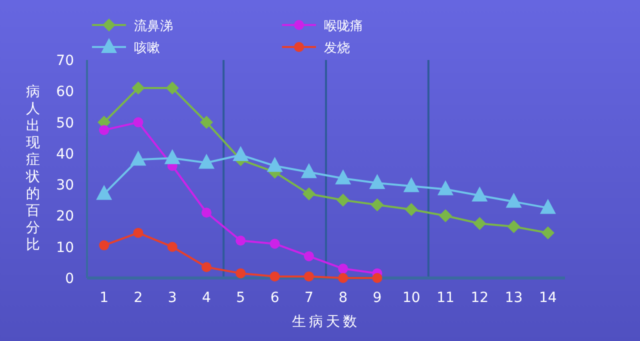 The width and height of the screenshot is (640, 341). I want to click on x-tick-label: 9, so click(377, 298).